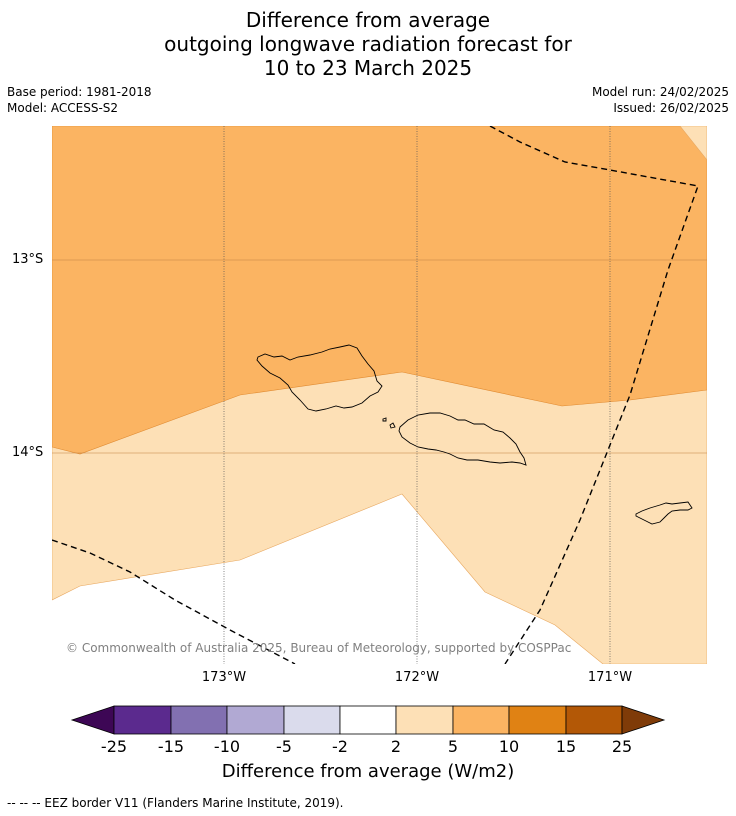 This screenshot has height=816, width=736. I want to click on issued-date: Issued: 26/02/2025, so click(671, 108).